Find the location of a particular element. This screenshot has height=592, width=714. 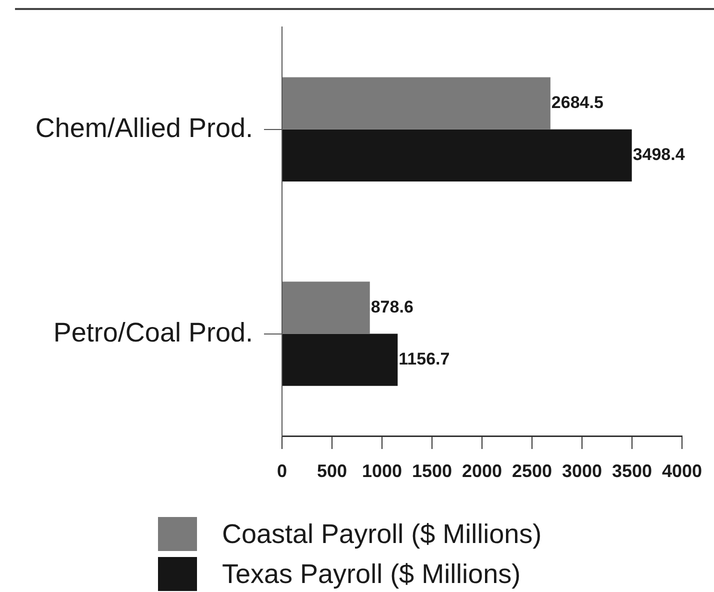

x-tick-label: 500 is located at coordinates (332, 470).